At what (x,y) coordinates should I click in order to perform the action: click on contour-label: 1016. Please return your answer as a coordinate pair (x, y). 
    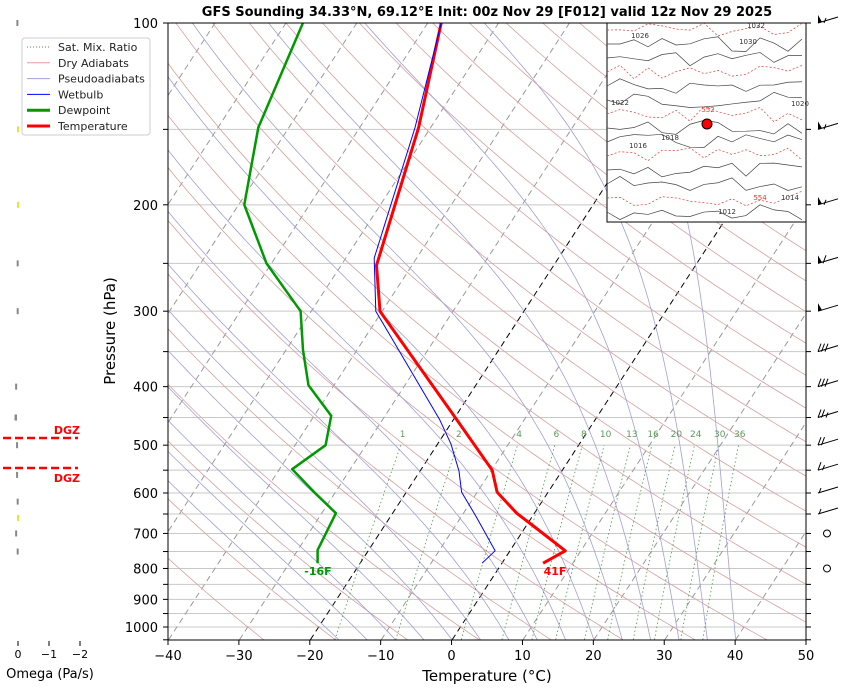
    Looking at the image, I should click on (638, 146).